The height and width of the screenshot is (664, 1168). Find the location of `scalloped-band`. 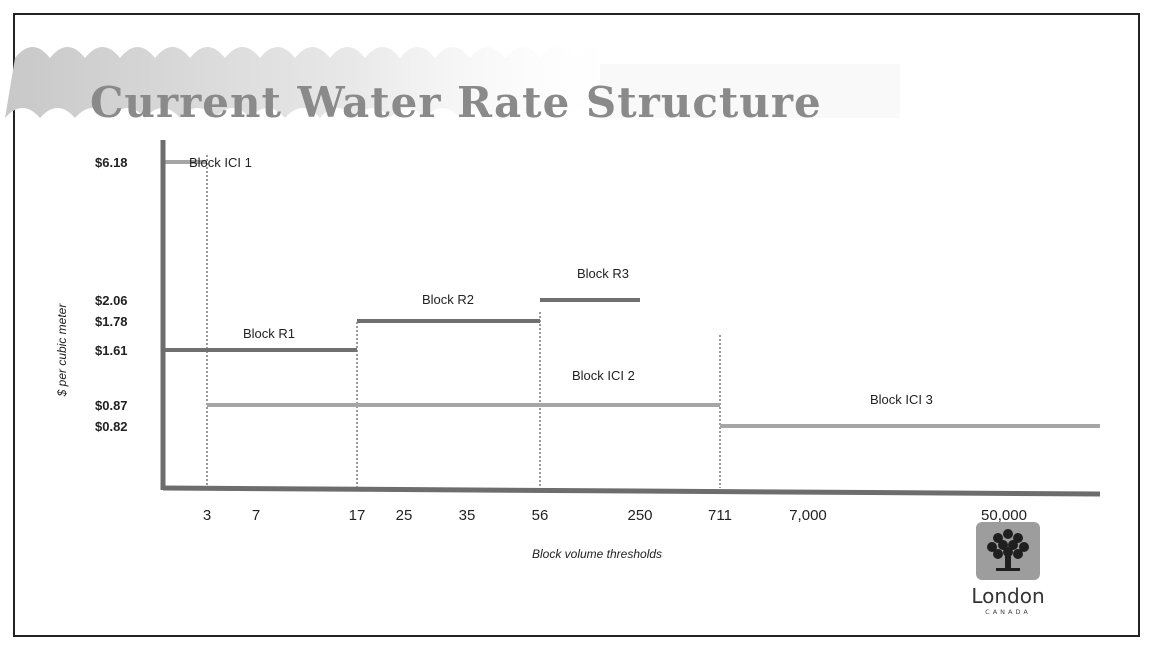

scalloped-band is located at coordinates (320, 82).